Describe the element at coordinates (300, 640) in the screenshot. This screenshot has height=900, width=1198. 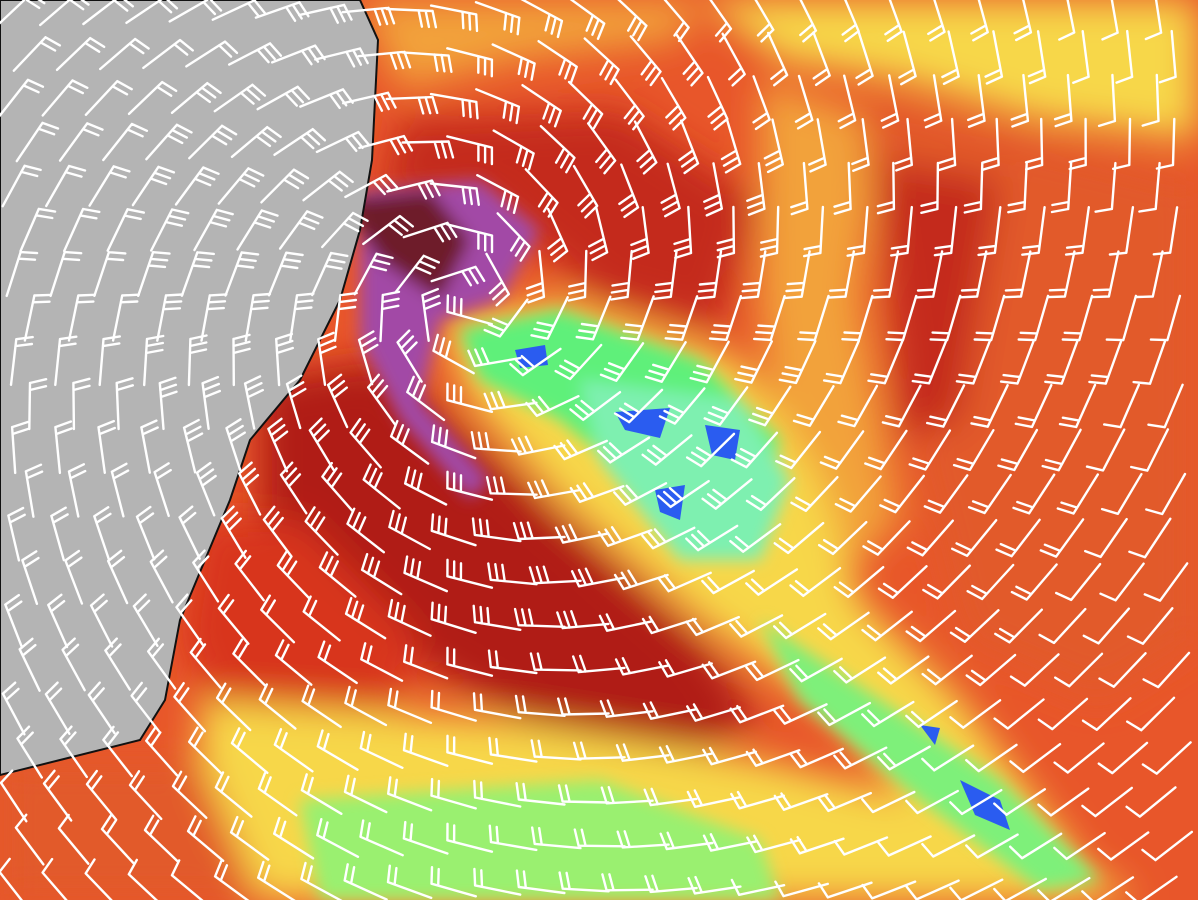
I see `speed-zone-red` at that location.